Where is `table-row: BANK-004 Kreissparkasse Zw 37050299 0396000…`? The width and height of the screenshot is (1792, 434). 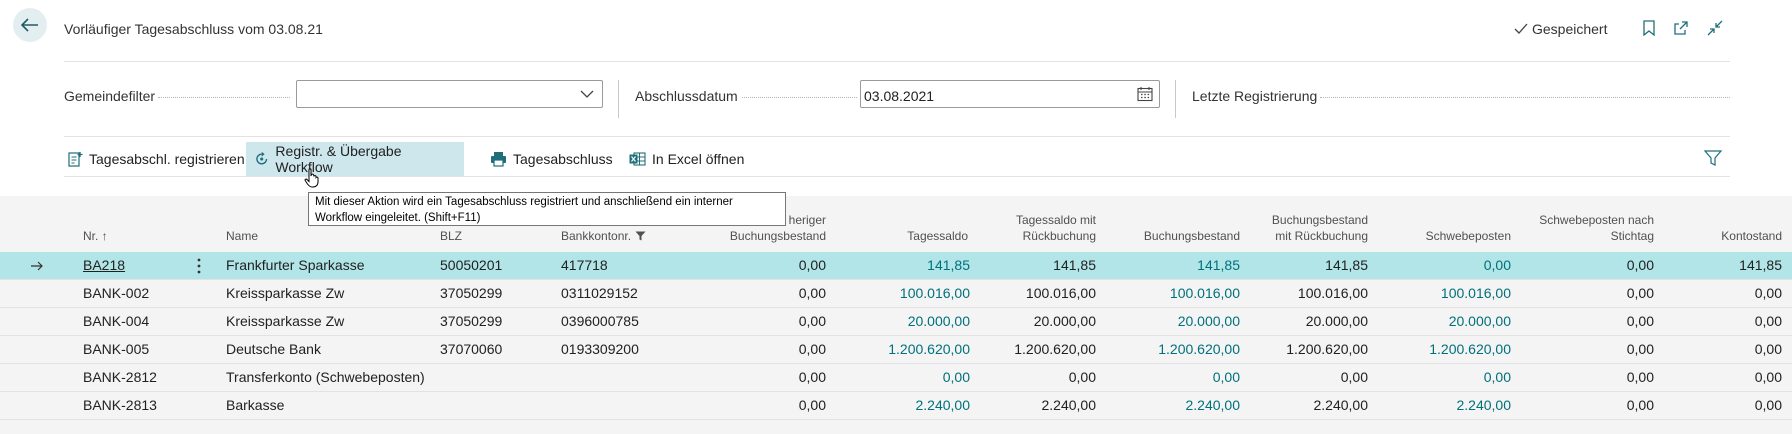
table-row: BANK-004 Kreissparkasse Zw 37050299 0396000… is located at coordinates (896, 322).